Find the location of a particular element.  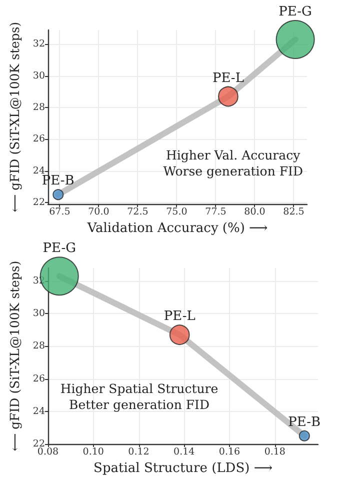

x-axis-title: Validation Accuracy (%) ⟶ is located at coordinates (177, 228).